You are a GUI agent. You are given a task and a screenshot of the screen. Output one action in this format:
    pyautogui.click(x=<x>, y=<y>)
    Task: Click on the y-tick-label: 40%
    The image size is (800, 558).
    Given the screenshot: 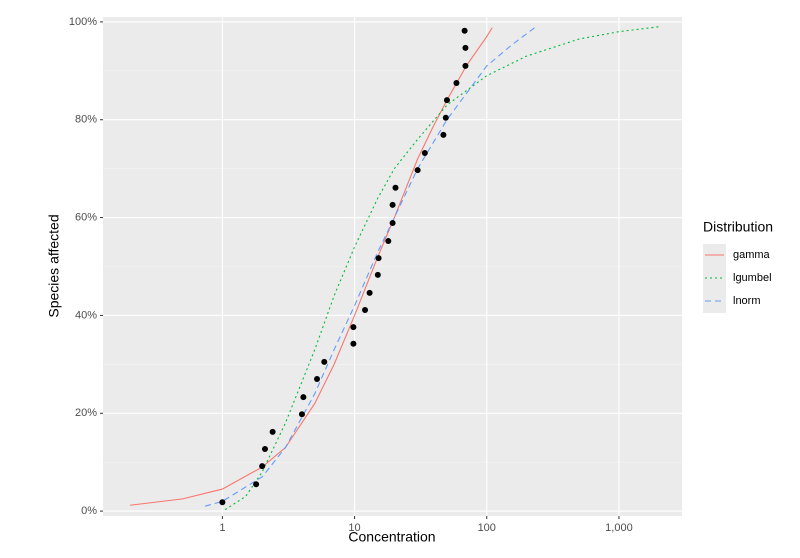 What is the action you would take?
    pyautogui.click(x=86, y=315)
    